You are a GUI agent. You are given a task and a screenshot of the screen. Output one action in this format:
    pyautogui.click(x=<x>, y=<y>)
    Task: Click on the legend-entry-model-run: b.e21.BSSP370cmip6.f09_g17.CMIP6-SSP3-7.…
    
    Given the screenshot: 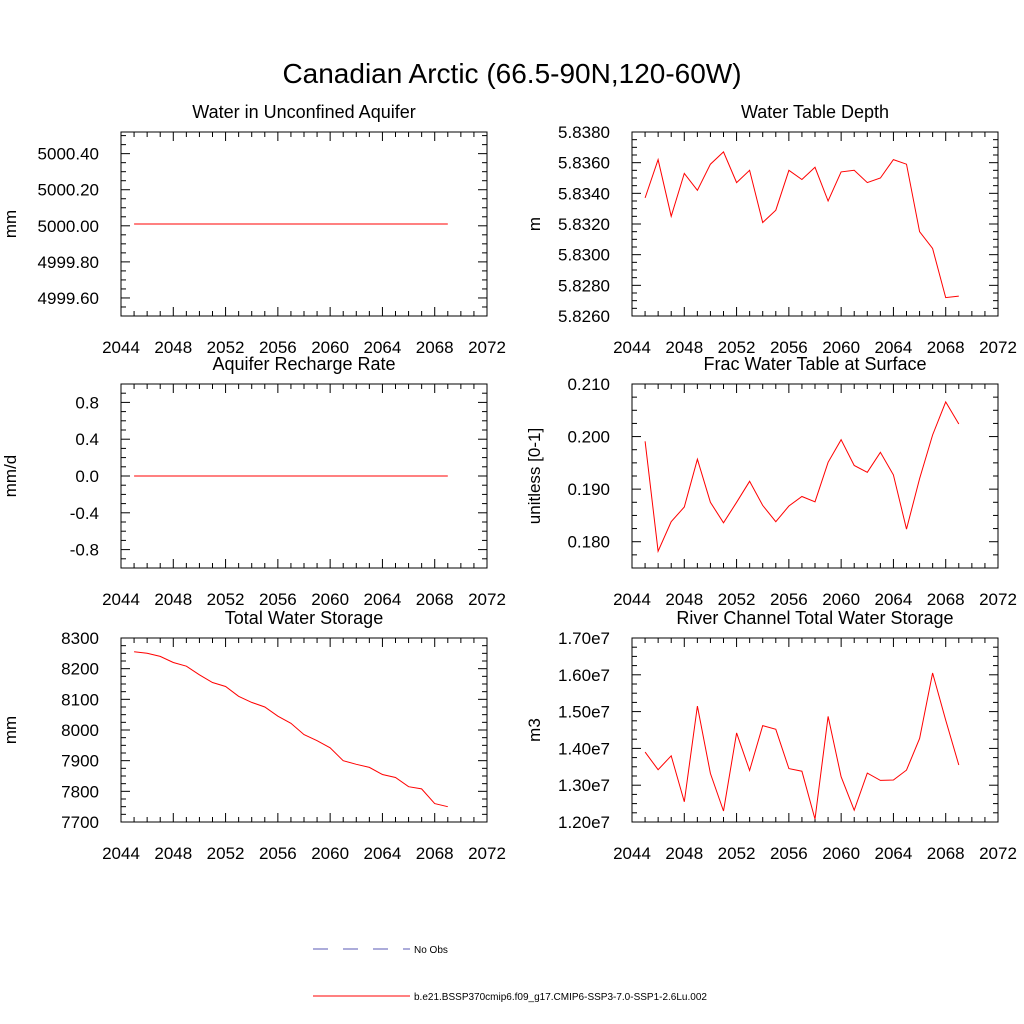 What is the action you would take?
    pyautogui.click(x=510, y=997)
    